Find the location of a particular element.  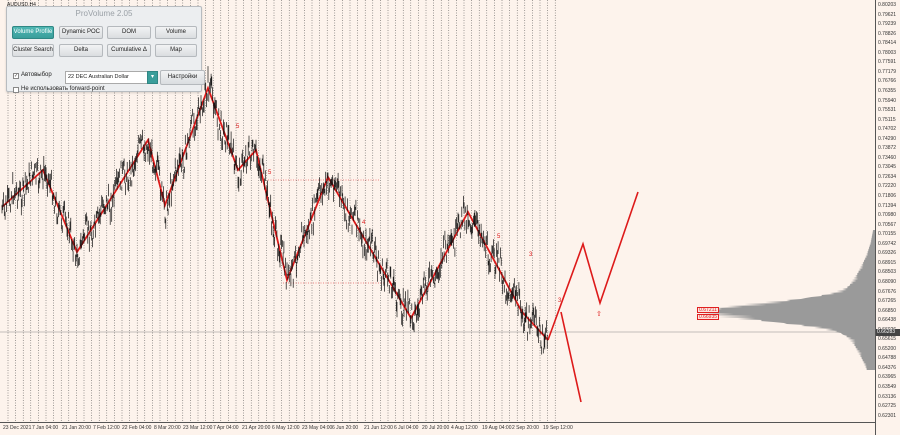

volume-profile-button: Volume Profile is located at coordinates (33, 32).